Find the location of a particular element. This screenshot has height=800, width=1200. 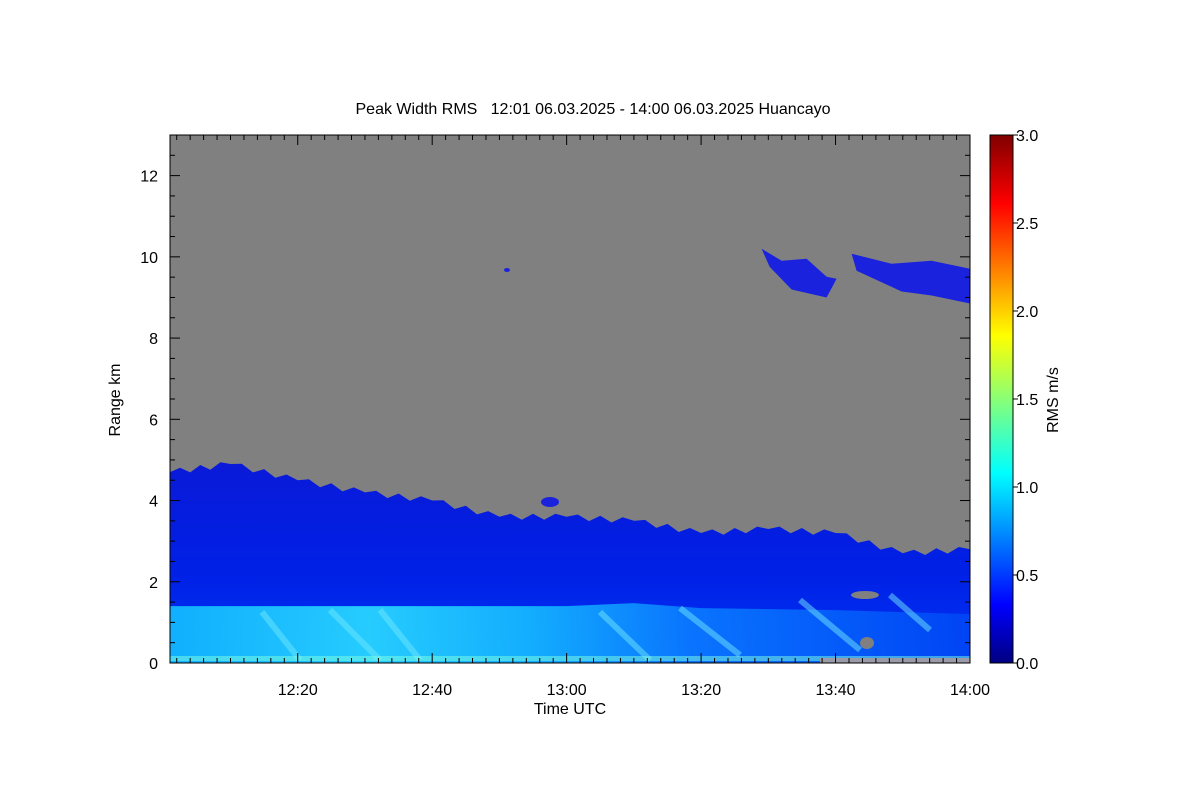

colorbar-tick-label: 1.5 is located at coordinates (1027, 400).